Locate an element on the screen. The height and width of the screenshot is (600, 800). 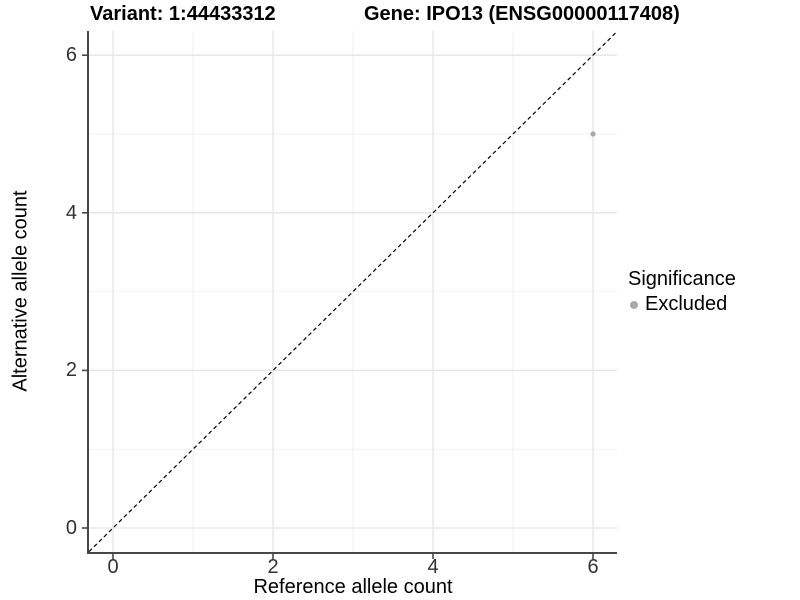
excluded-point-icon is located at coordinates (634, 304).